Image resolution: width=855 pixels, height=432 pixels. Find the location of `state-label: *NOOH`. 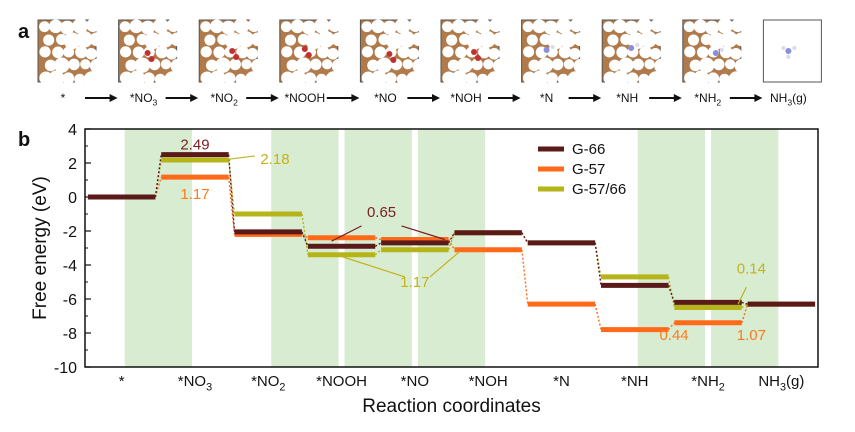

state-label: *NOOH is located at coordinates (304, 98).